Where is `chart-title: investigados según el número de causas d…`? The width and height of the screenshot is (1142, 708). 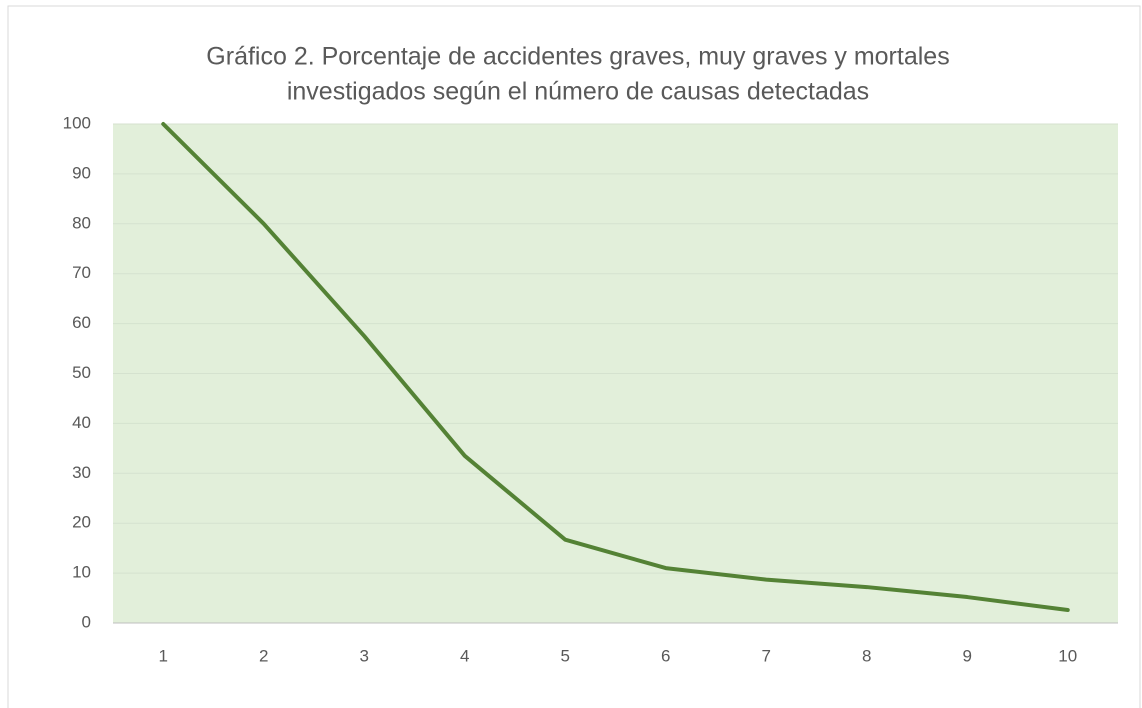 chart-title: investigados según el número de causas d… is located at coordinates (578, 92).